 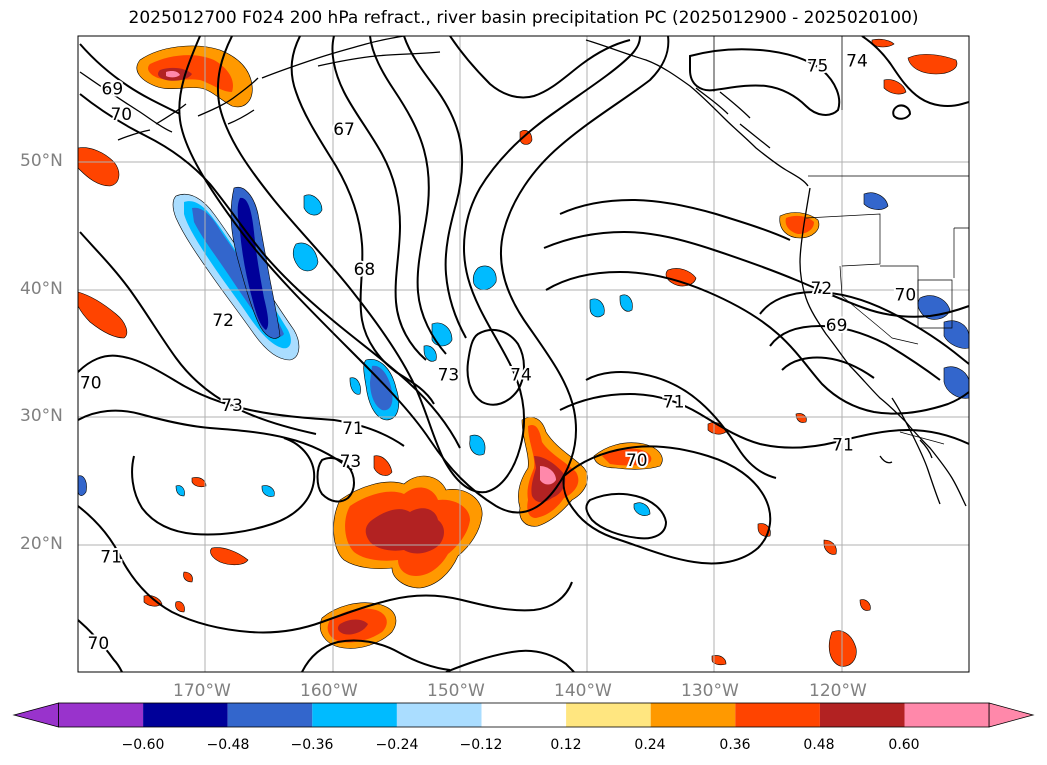 What do you see at coordinates (818, 67) in the screenshot?
I see `contour-label: 75` at bounding box center [818, 67].